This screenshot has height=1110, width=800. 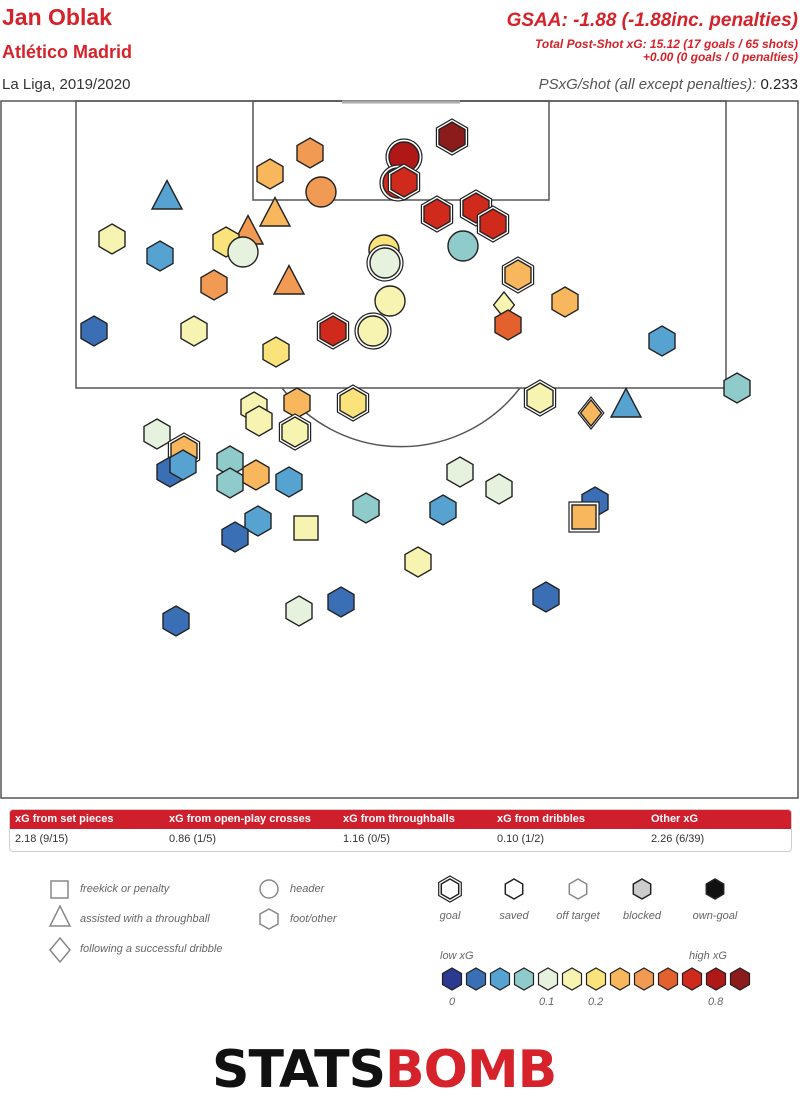 What do you see at coordinates (642, 889) in the screenshot?
I see `blocked-outcome-icon` at bounding box center [642, 889].